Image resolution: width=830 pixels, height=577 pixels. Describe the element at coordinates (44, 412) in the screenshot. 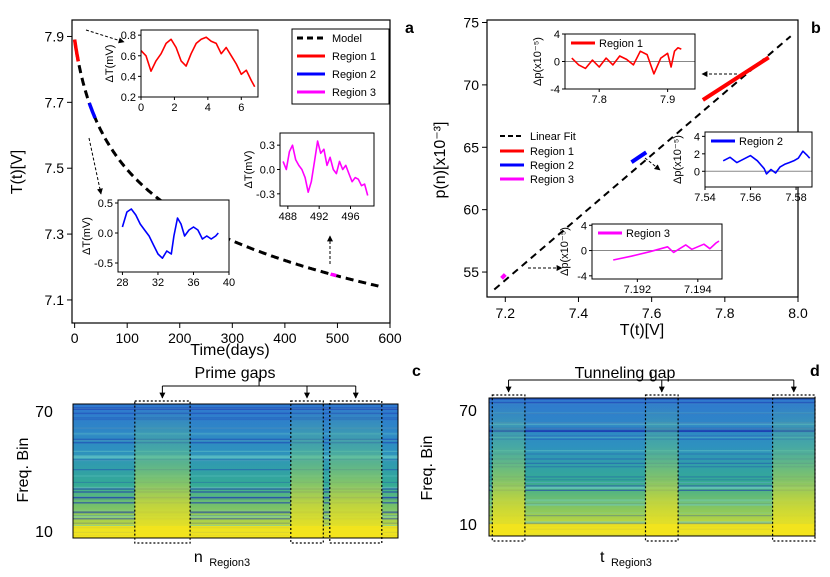

I see `panel-c-ytick-top: 70` at that location.